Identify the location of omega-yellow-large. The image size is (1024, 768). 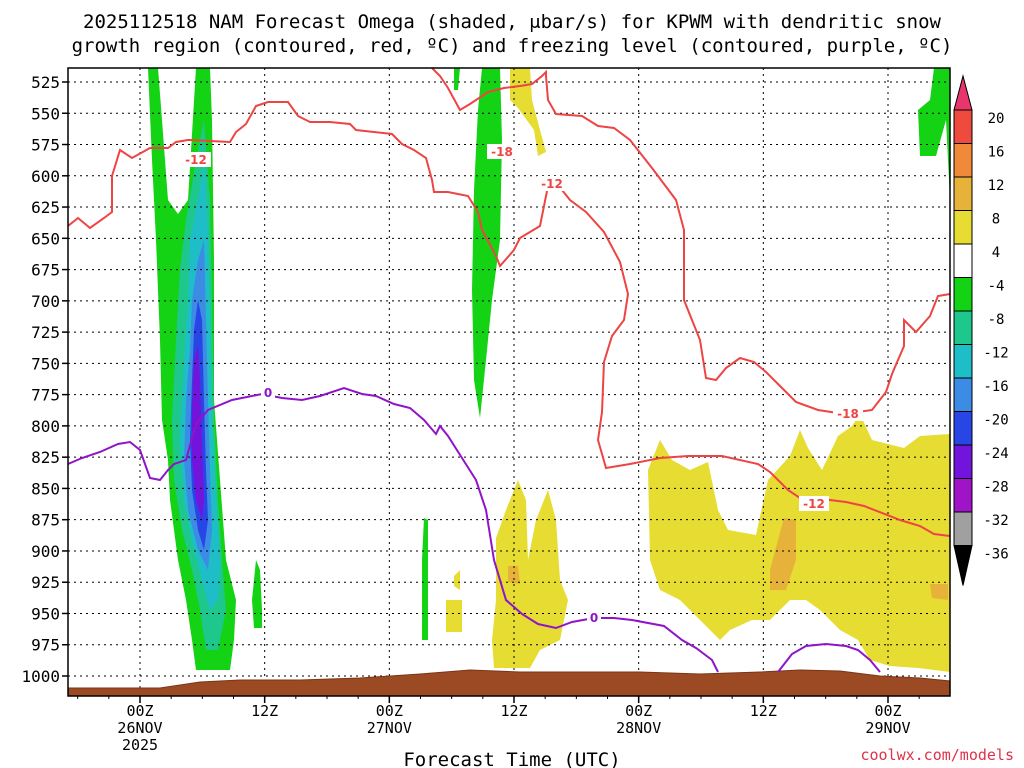
(799, 543).